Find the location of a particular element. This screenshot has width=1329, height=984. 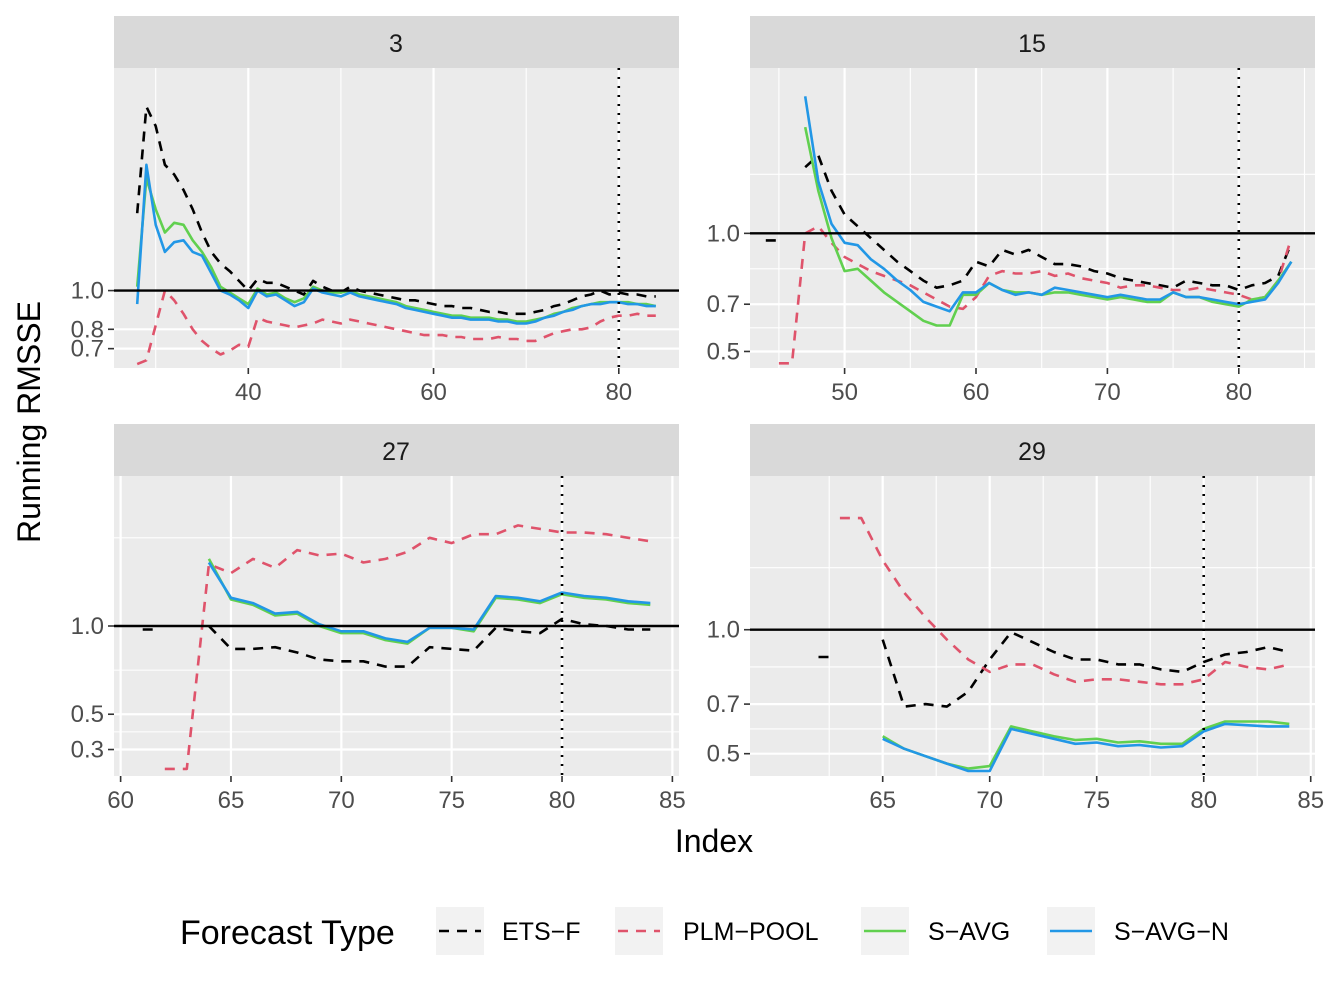

legend-item-plm-pool: PLM−POOL is located at coordinates (717, 931).